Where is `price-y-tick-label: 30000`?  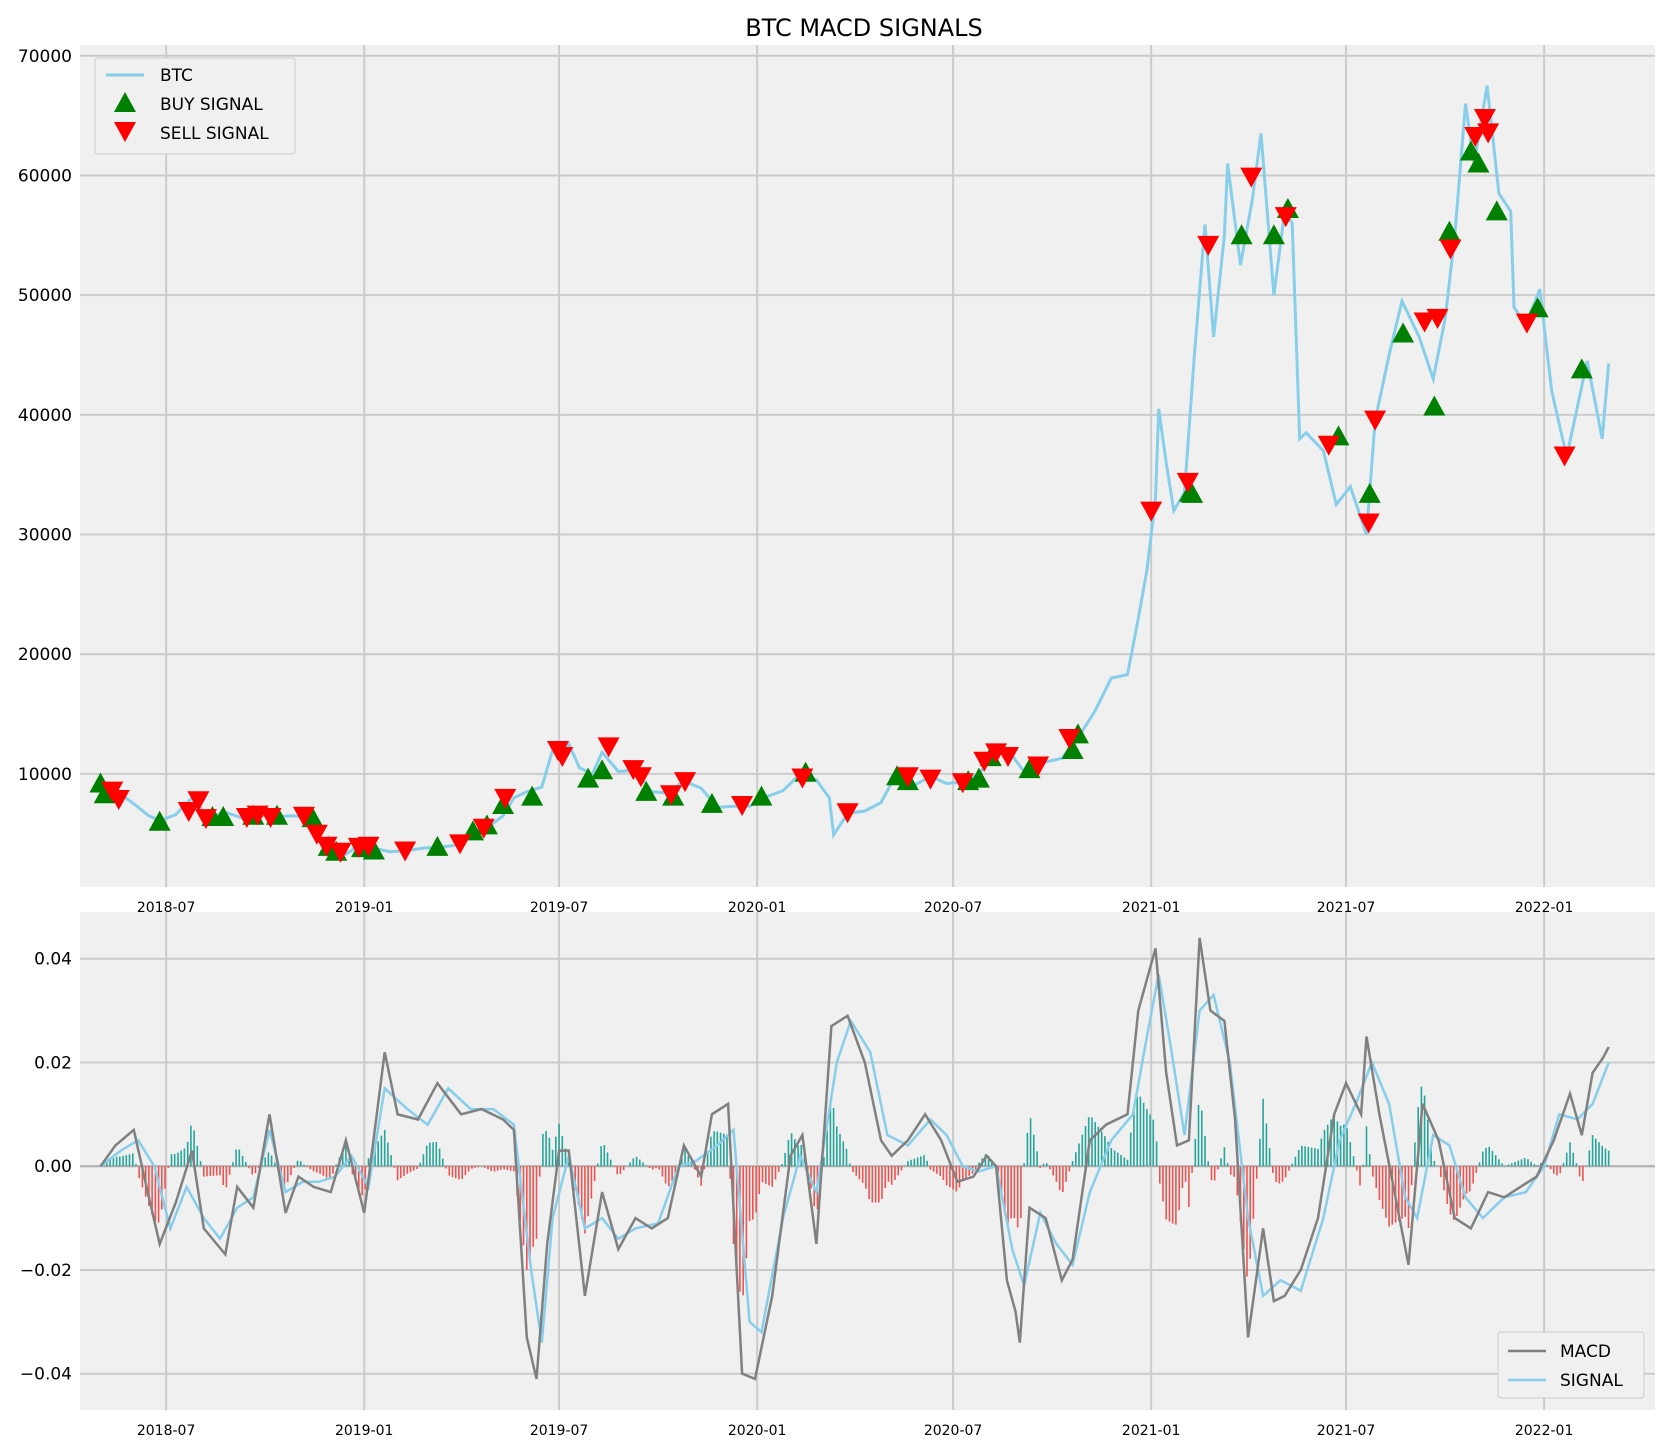 price-y-tick-label: 30000 is located at coordinates (45, 536).